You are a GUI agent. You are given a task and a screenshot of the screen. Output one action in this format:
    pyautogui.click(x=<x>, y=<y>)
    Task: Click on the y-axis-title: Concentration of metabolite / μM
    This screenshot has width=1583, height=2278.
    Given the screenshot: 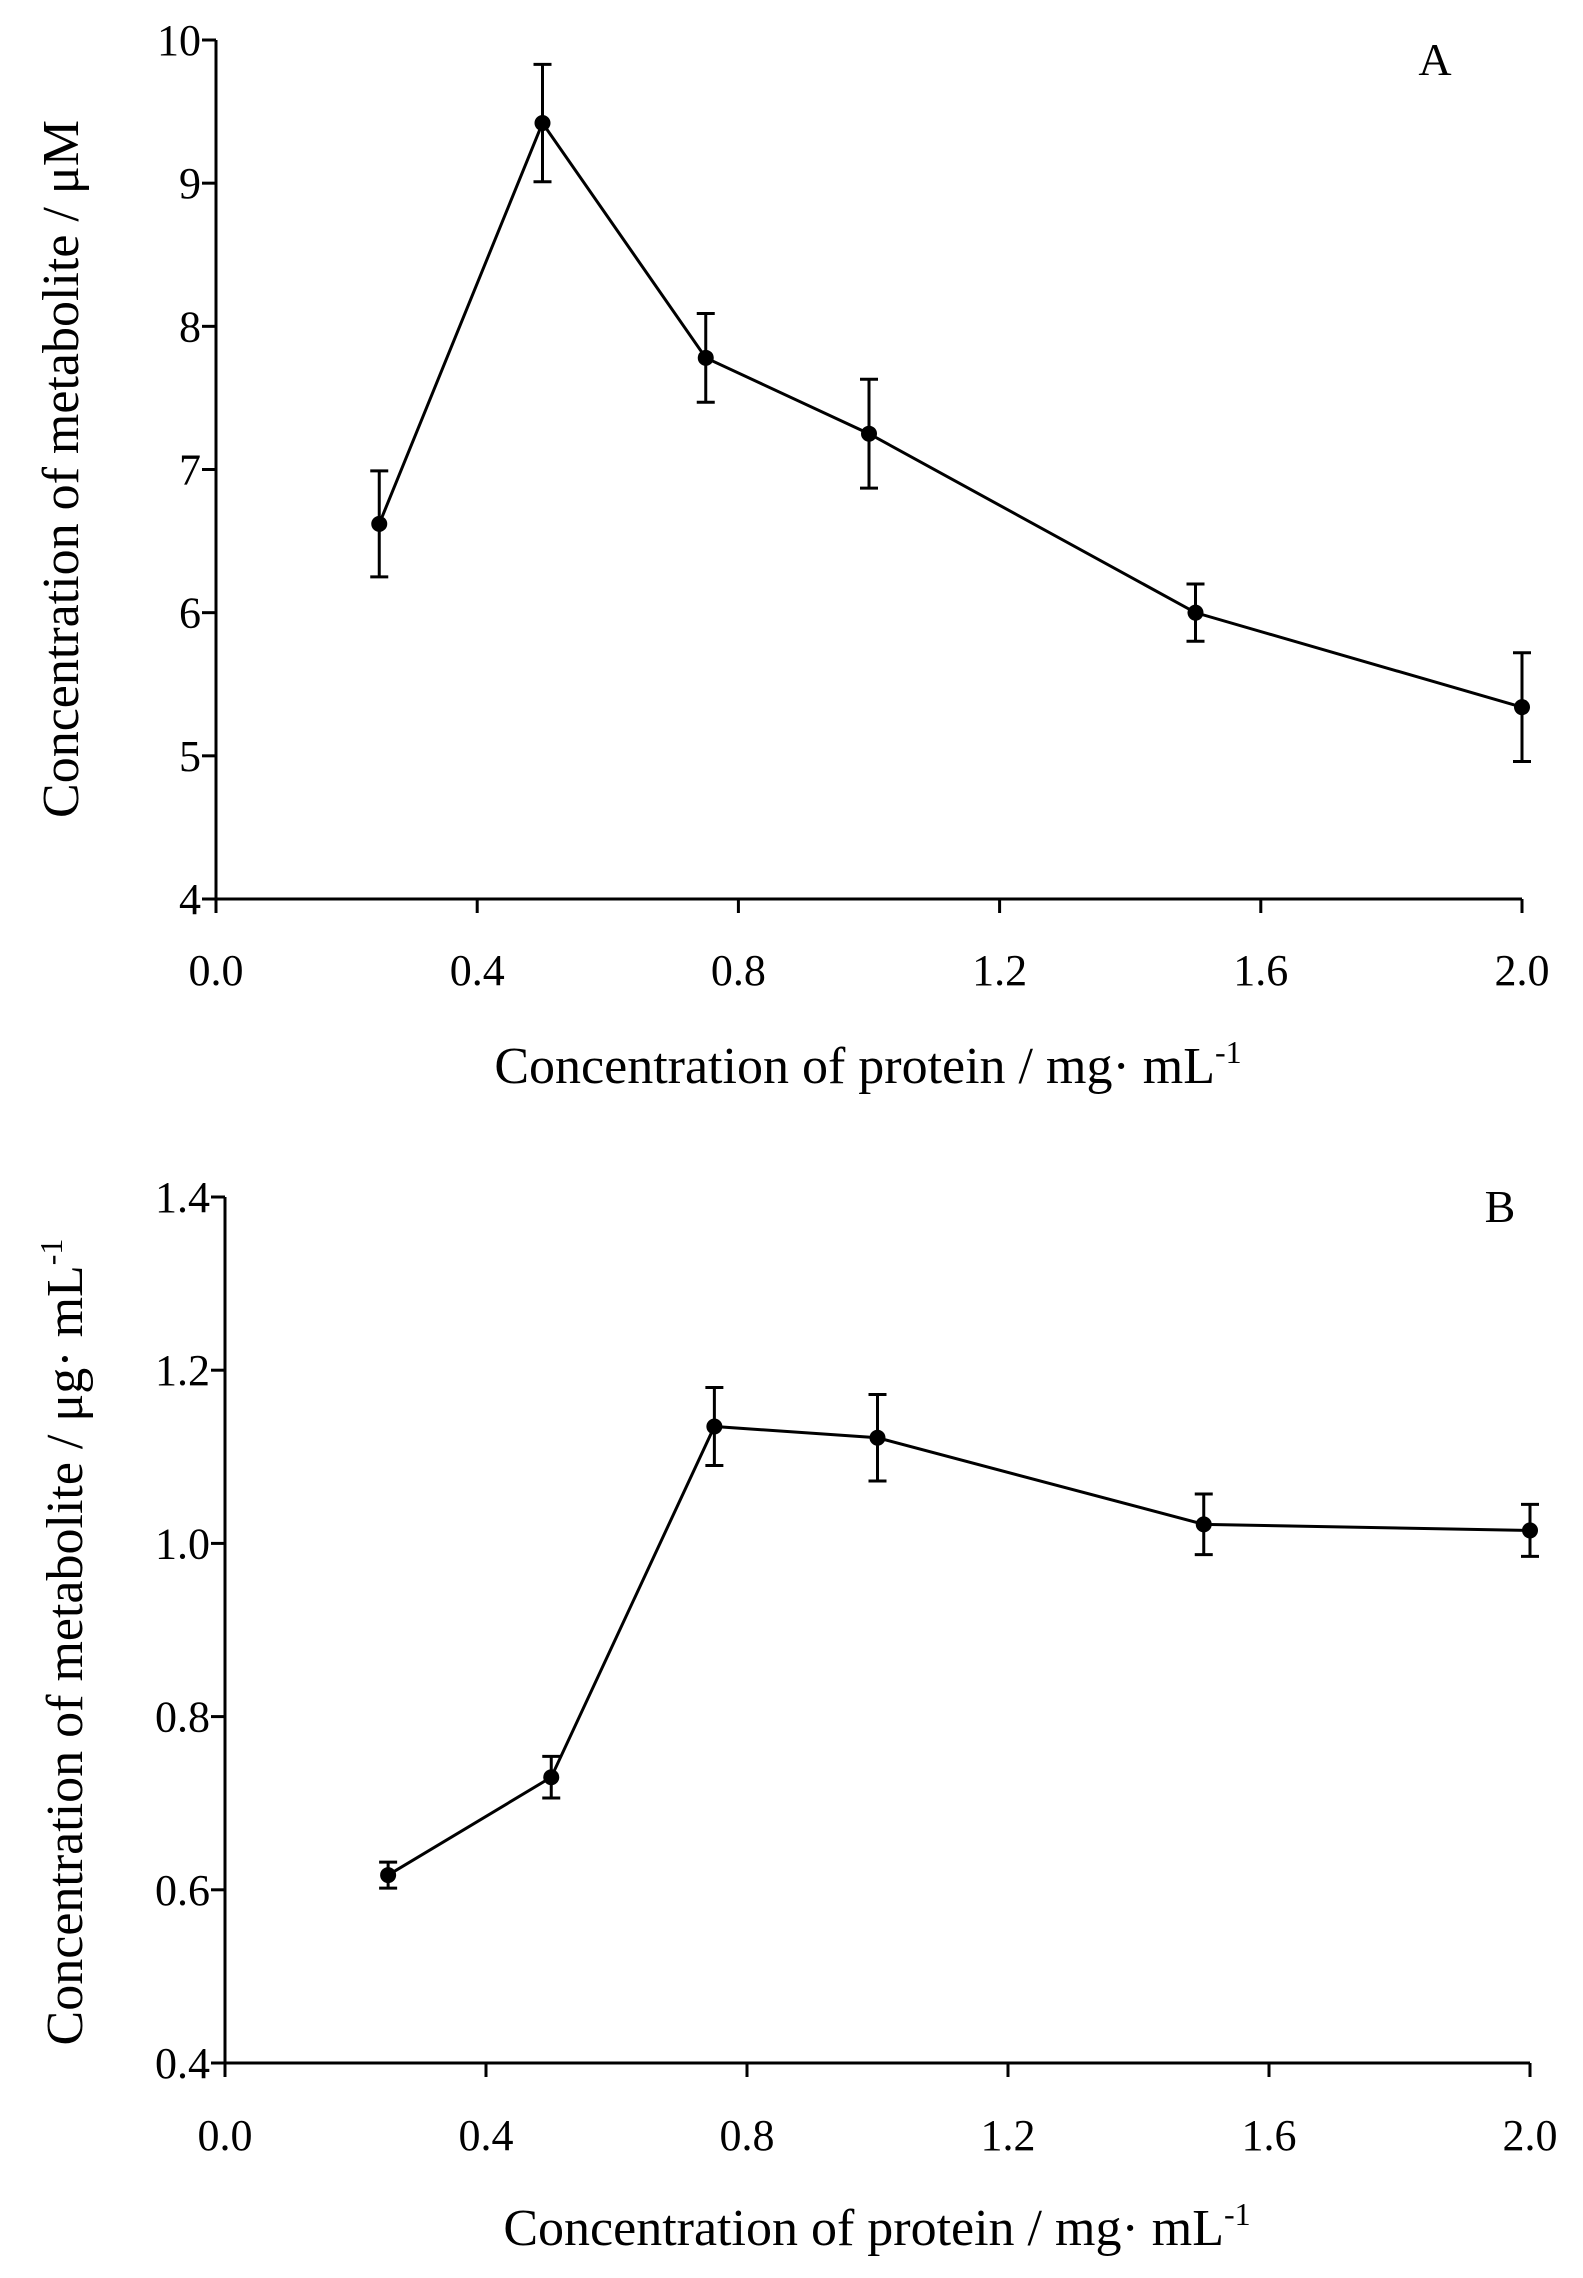 What is the action you would take?
    pyautogui.click(x=61, y=469)
    